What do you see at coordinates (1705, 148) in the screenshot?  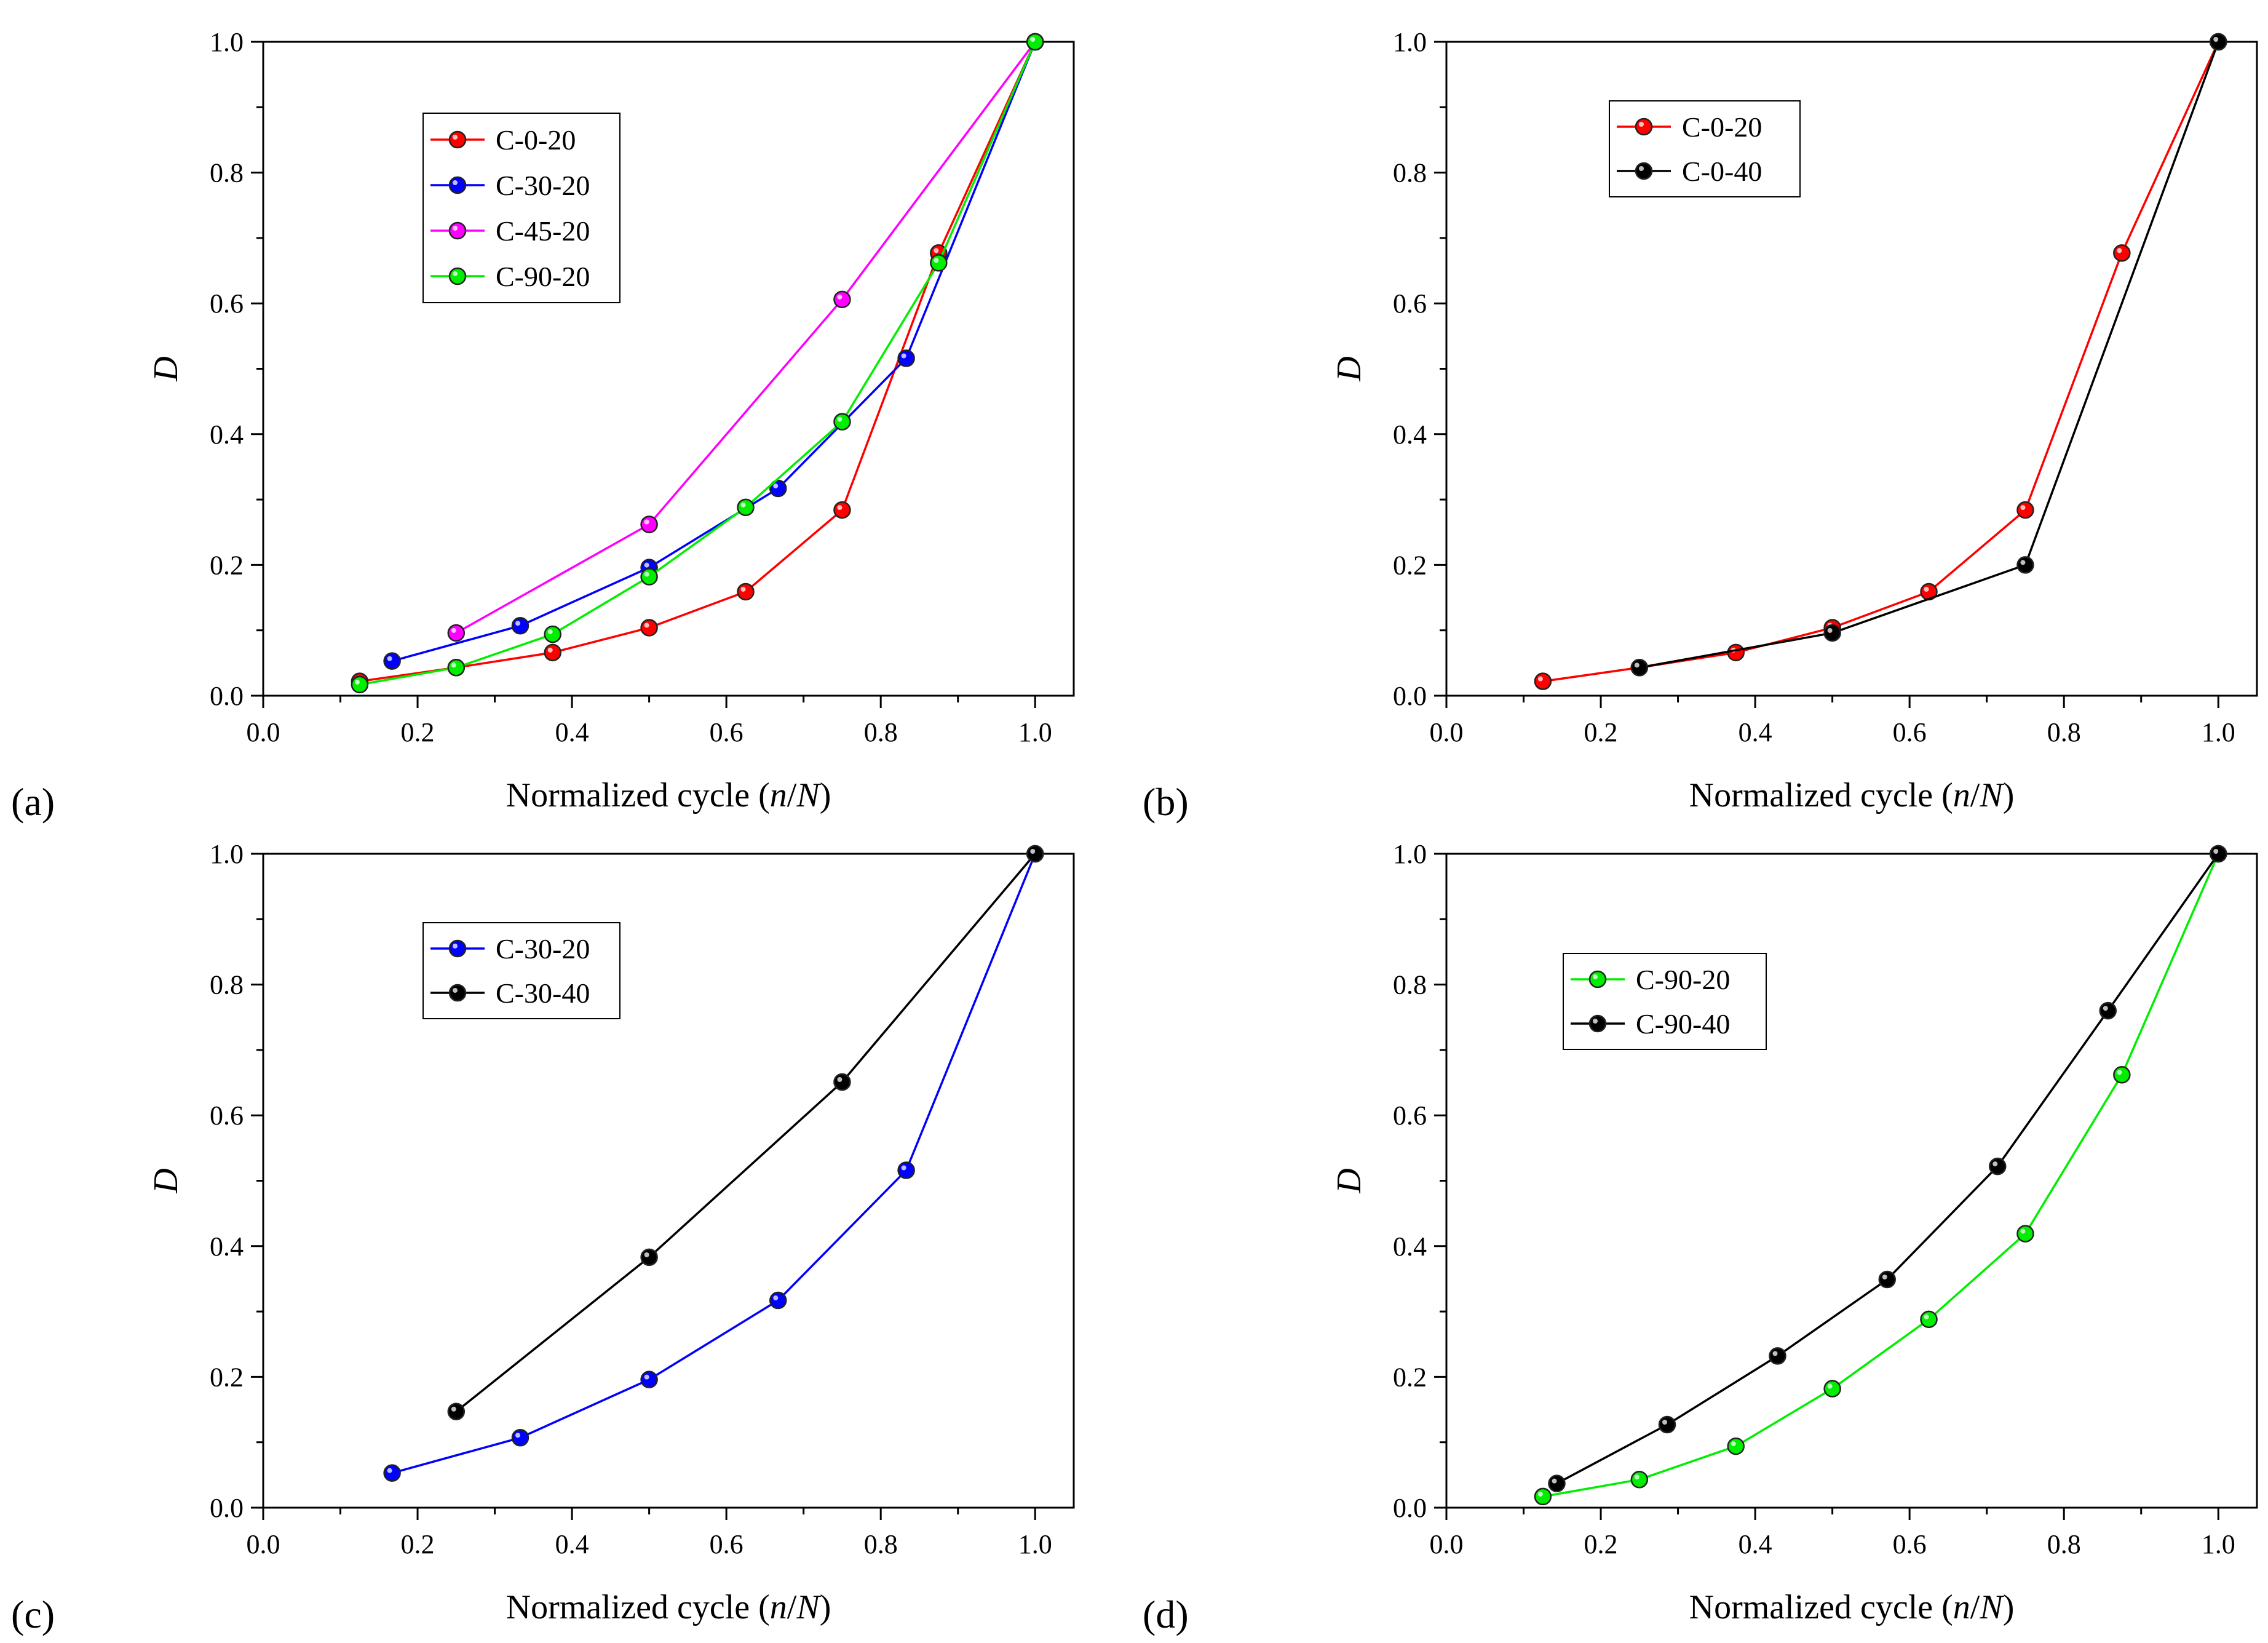 I see `legend-box` at bounding box center [1705, 148].